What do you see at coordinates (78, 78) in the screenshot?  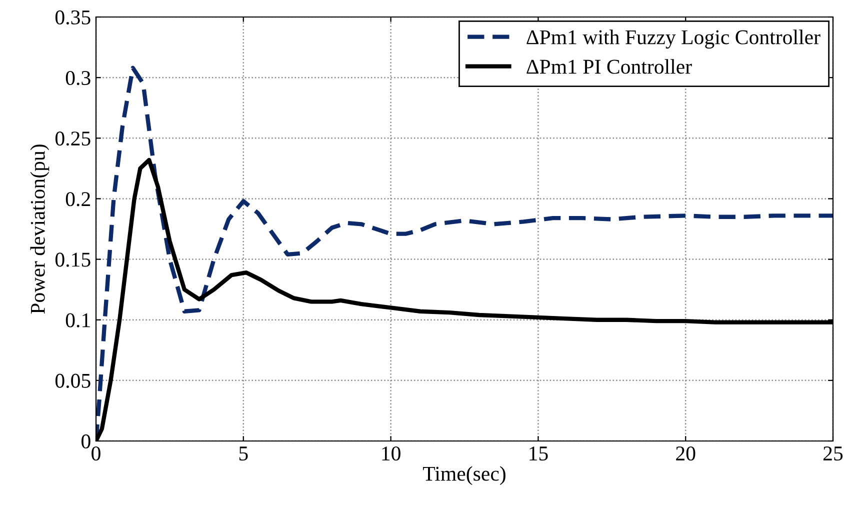 I see `y-tick-label: 0.3` at bounding box center [78, 78].